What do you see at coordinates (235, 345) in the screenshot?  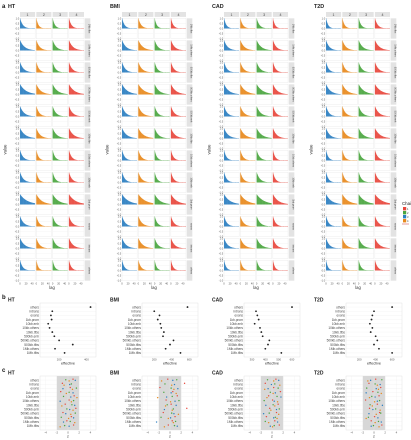 I see `category-label: 500kb.tfbs` at bounding box center [235, 345].